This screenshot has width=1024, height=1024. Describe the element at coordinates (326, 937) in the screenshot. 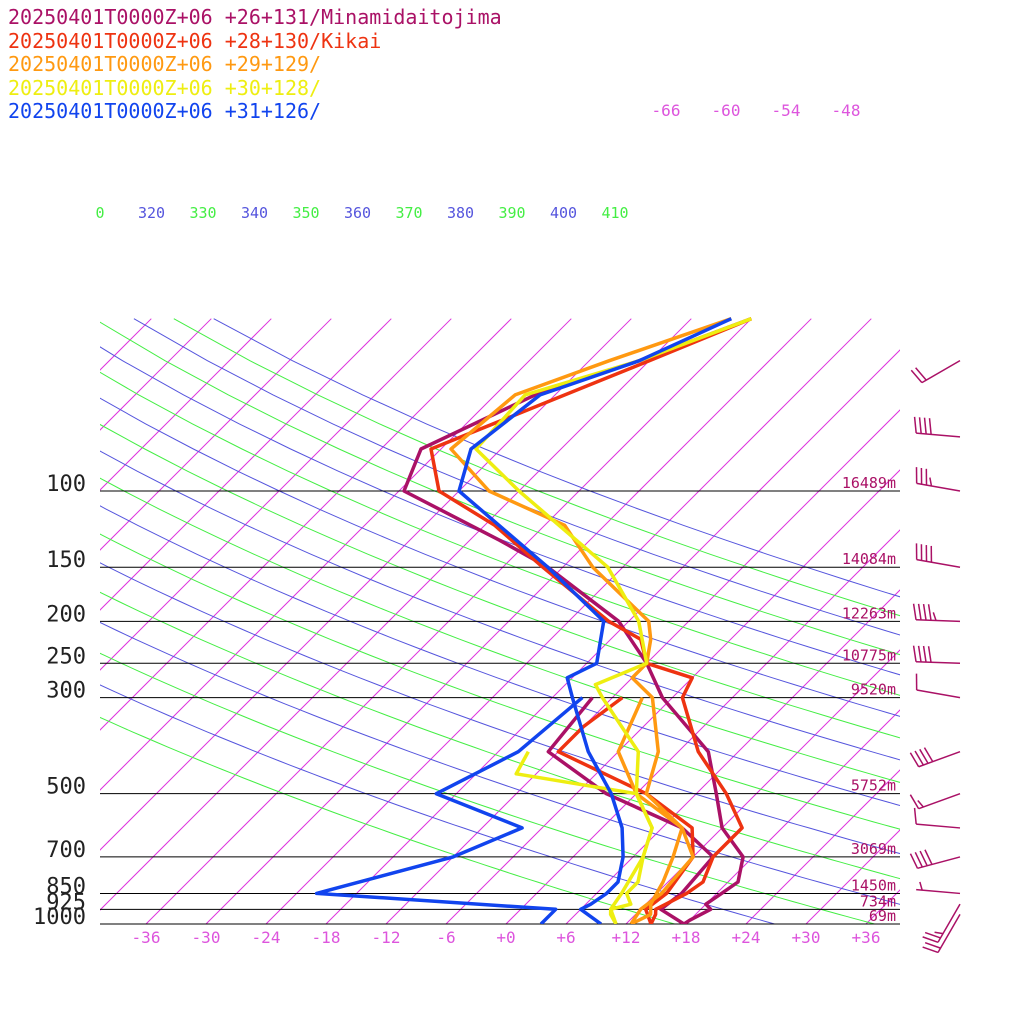

I see `temperature-tick-label: -18` at that location.